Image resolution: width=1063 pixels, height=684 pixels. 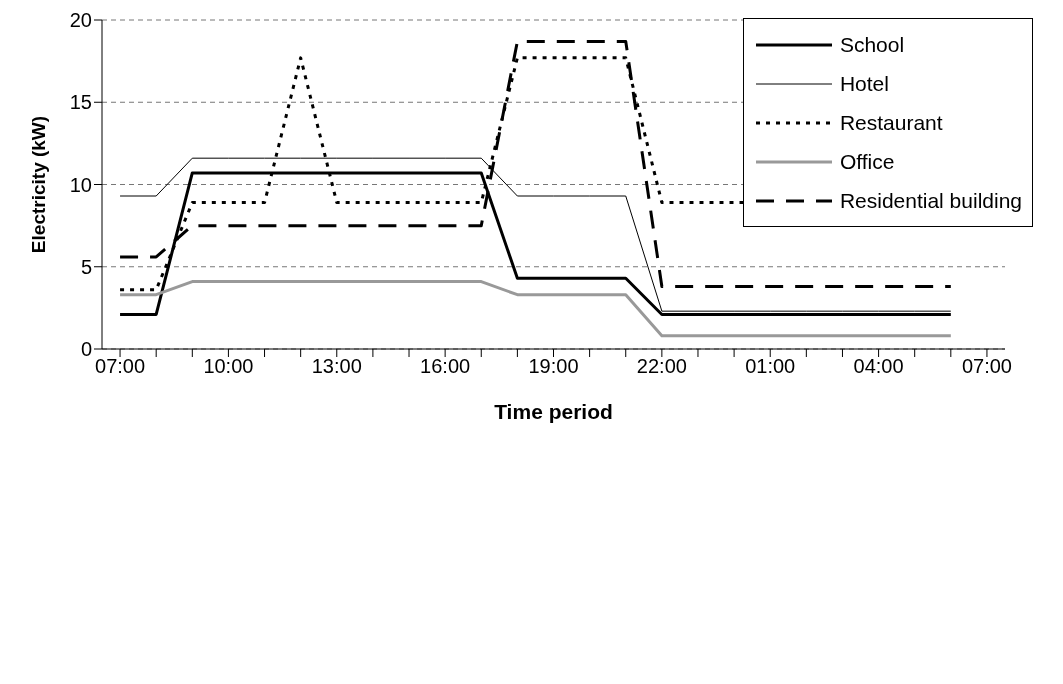 What do you see at coordinates (336, 366) in the screenshot?
I see `x-tick-label: 13:00` at bounding box center [336, 366].